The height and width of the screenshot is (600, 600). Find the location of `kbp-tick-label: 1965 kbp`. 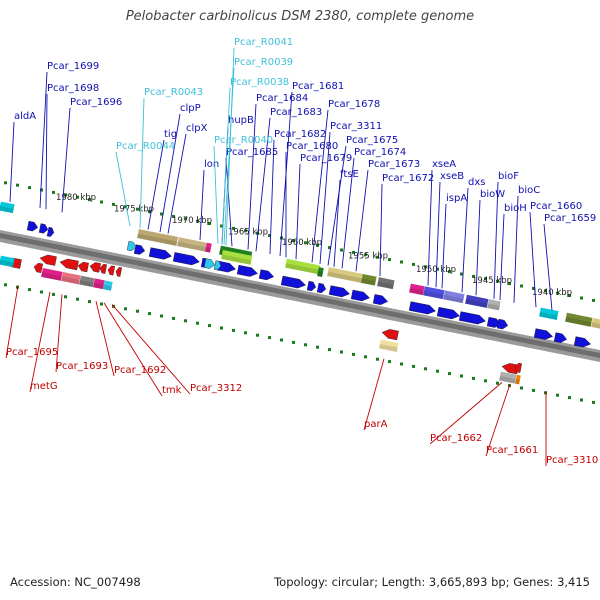

kbp-tick-label: 1965 kbp is located at coordinates (248, 232).